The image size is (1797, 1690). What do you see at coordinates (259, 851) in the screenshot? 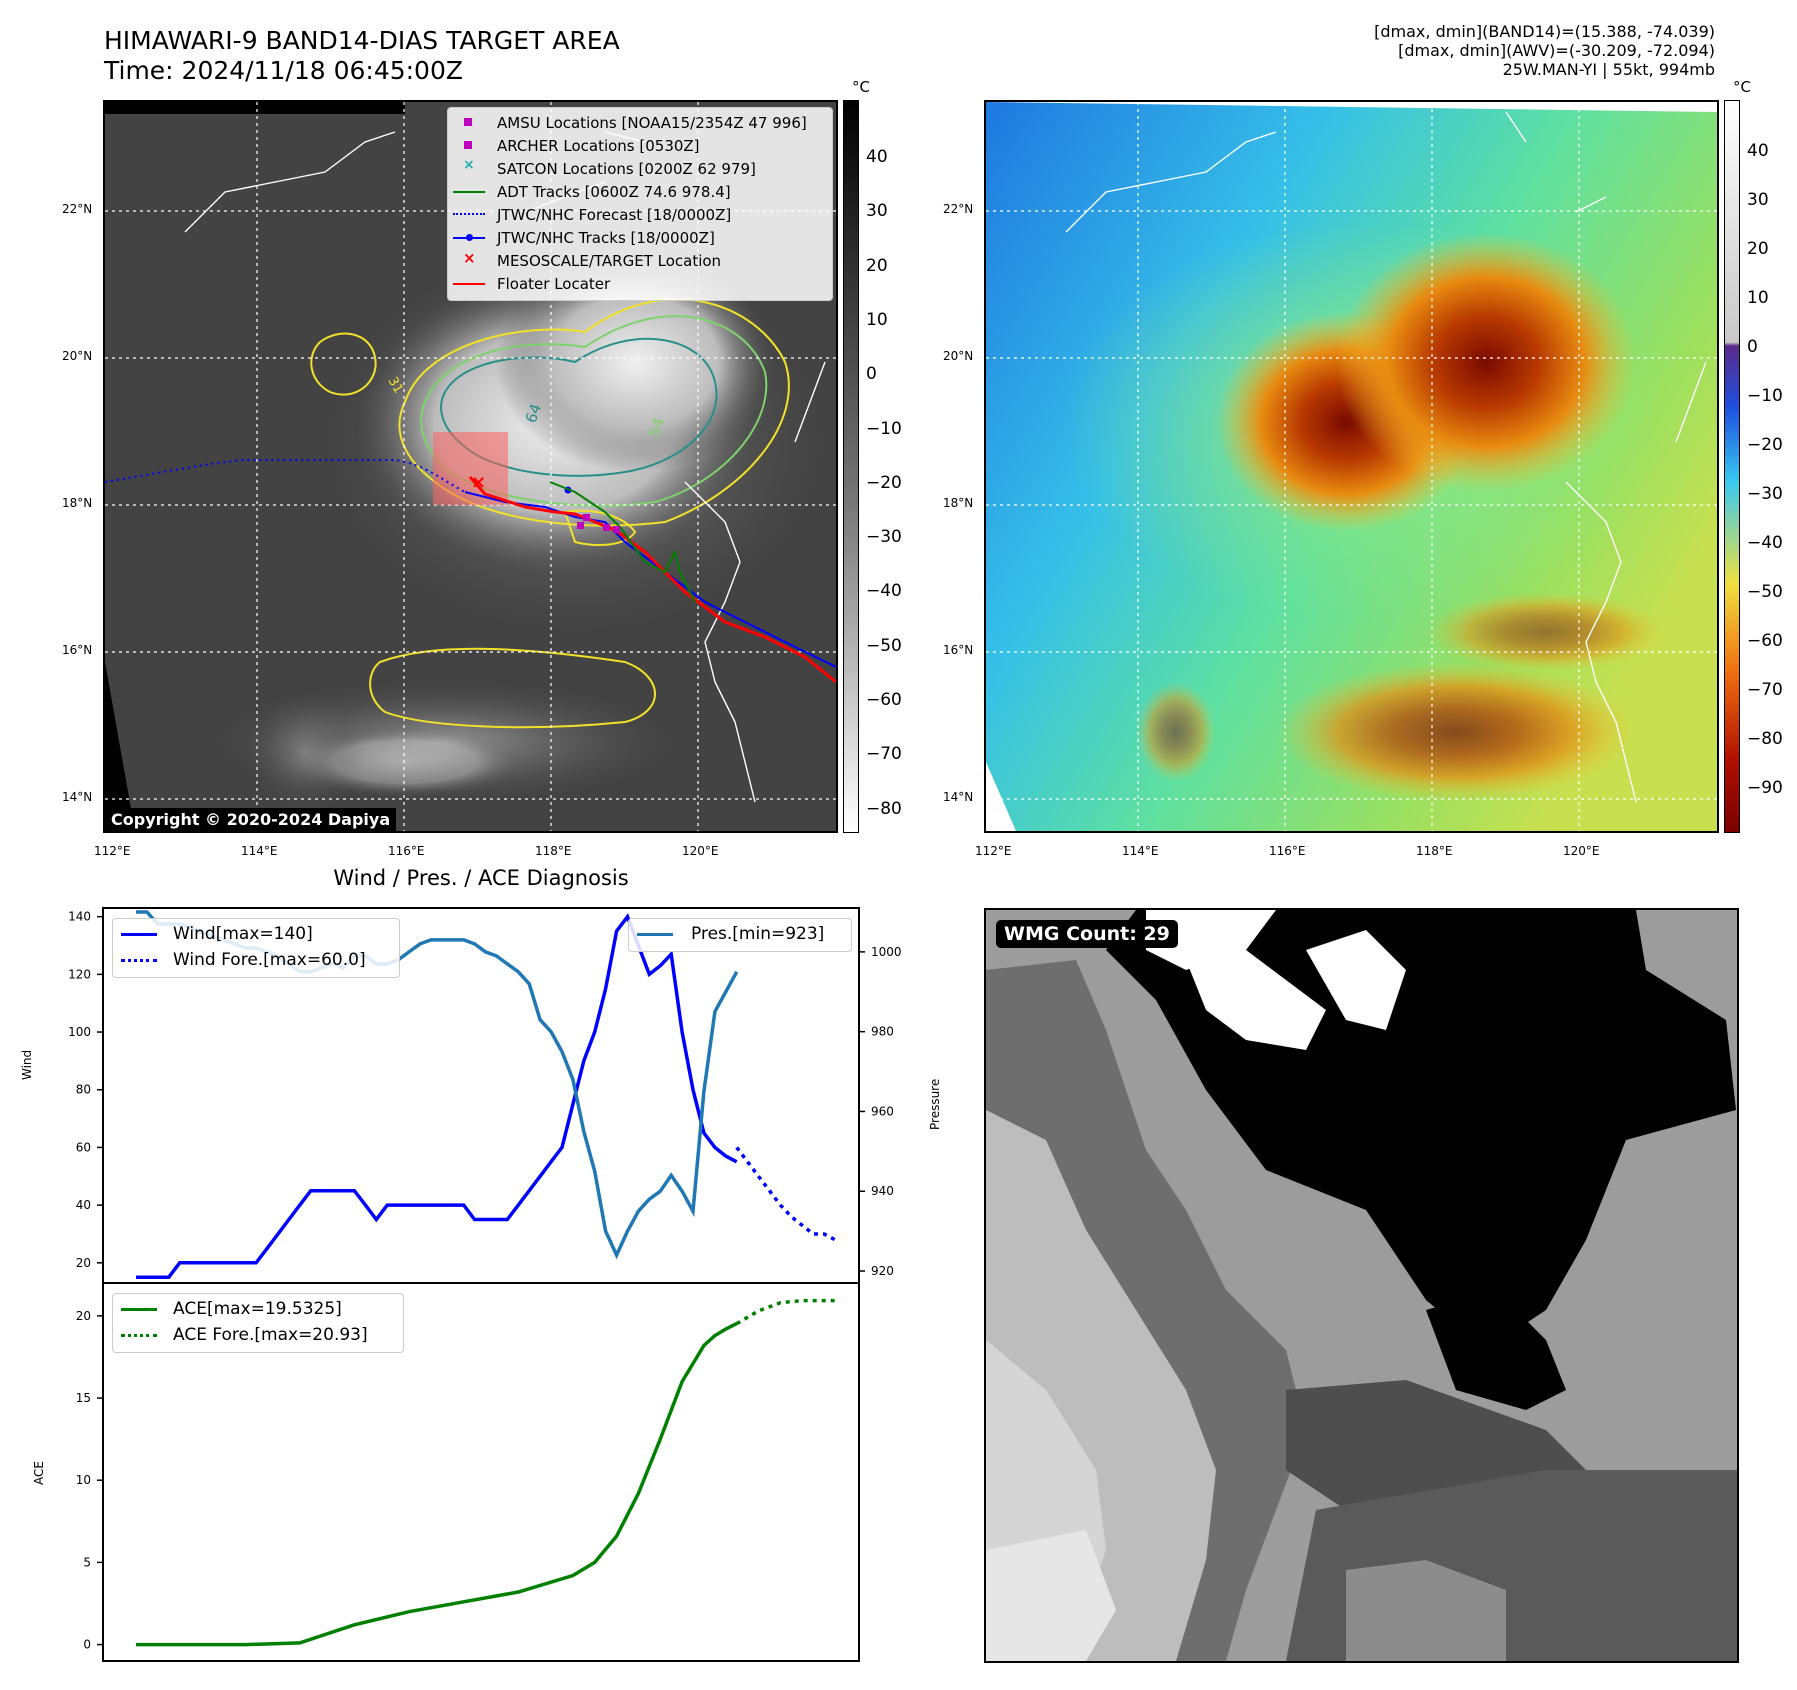
I see `ir-lon-114: 114°E` at bounding box center [259, 851].